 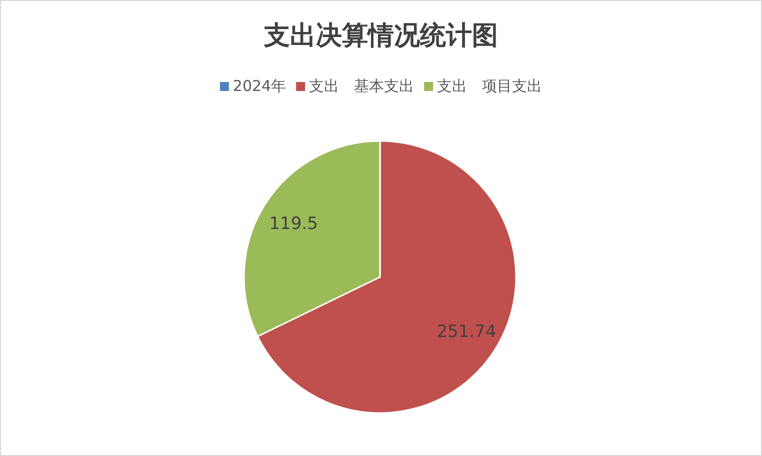 What do you see at coordinates (489, 86) in the screenshot?
I see `legend-label: 支出 项目支出` at bounding box center [489, 86].